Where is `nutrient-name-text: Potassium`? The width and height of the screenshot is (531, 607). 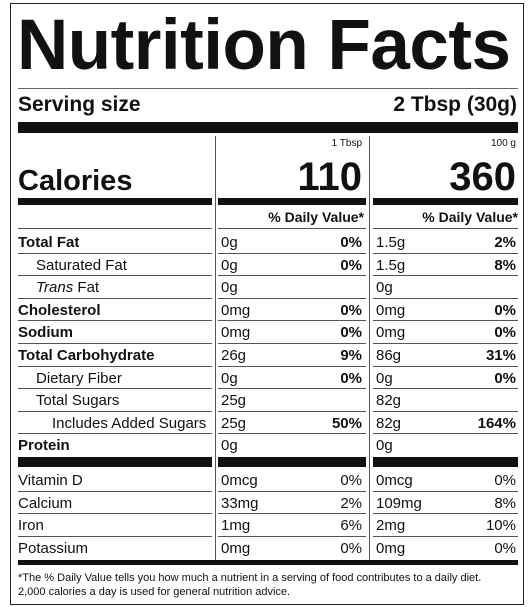 nutrient-name-text: Potassium is located at coordinates (53, 548).